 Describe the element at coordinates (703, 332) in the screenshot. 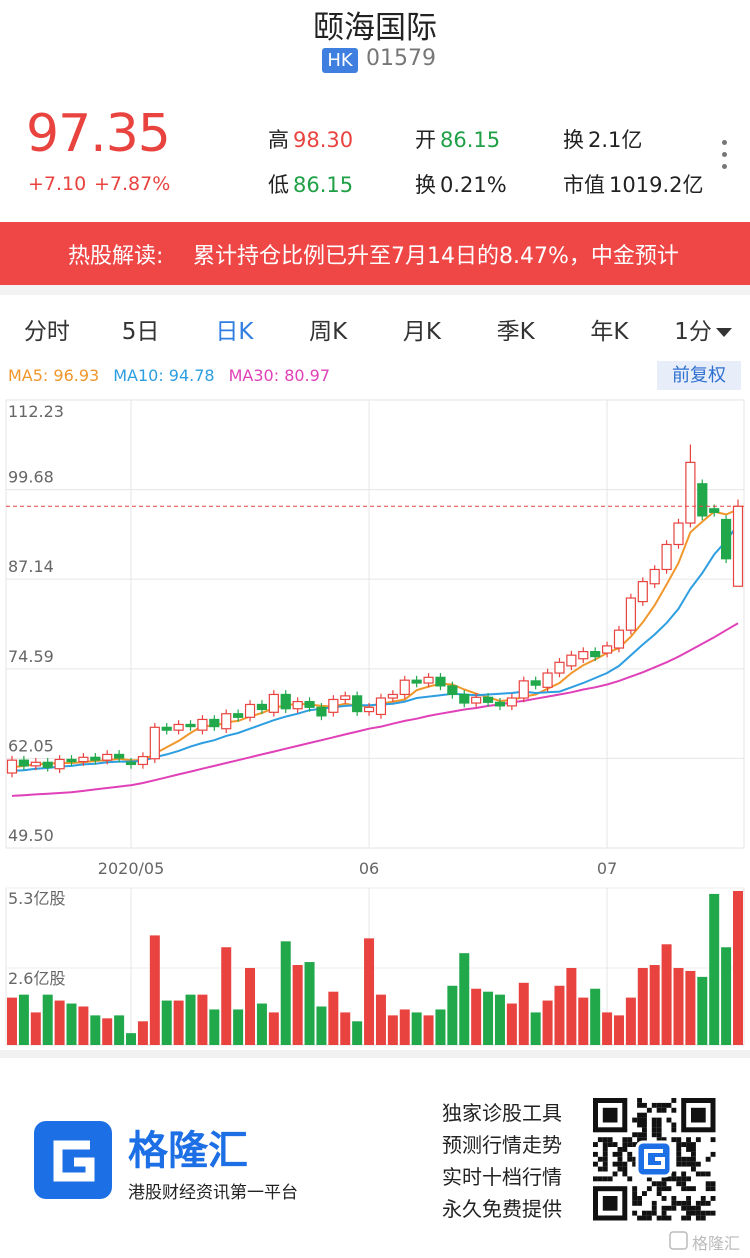

I see `tab: 1分` at that location.